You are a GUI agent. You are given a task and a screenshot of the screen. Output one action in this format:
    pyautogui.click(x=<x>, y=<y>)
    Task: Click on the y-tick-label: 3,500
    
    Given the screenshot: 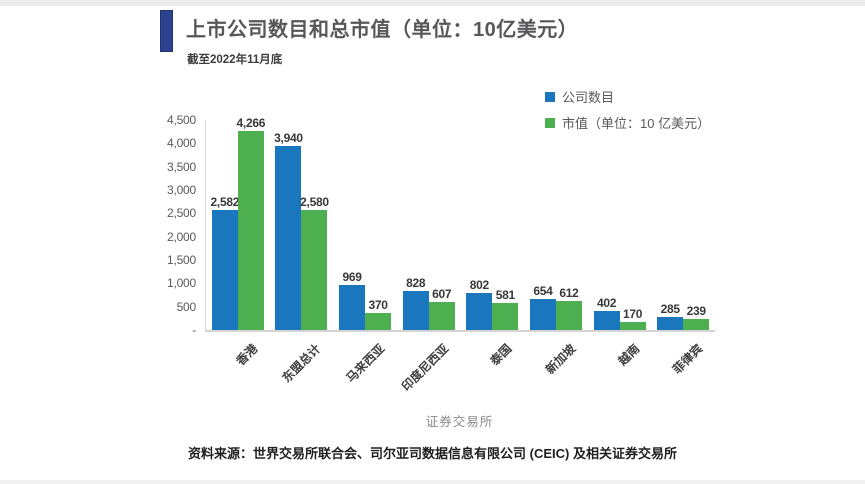 What is the action you would take?
    pyautogui.click(x=181, y=166)
    